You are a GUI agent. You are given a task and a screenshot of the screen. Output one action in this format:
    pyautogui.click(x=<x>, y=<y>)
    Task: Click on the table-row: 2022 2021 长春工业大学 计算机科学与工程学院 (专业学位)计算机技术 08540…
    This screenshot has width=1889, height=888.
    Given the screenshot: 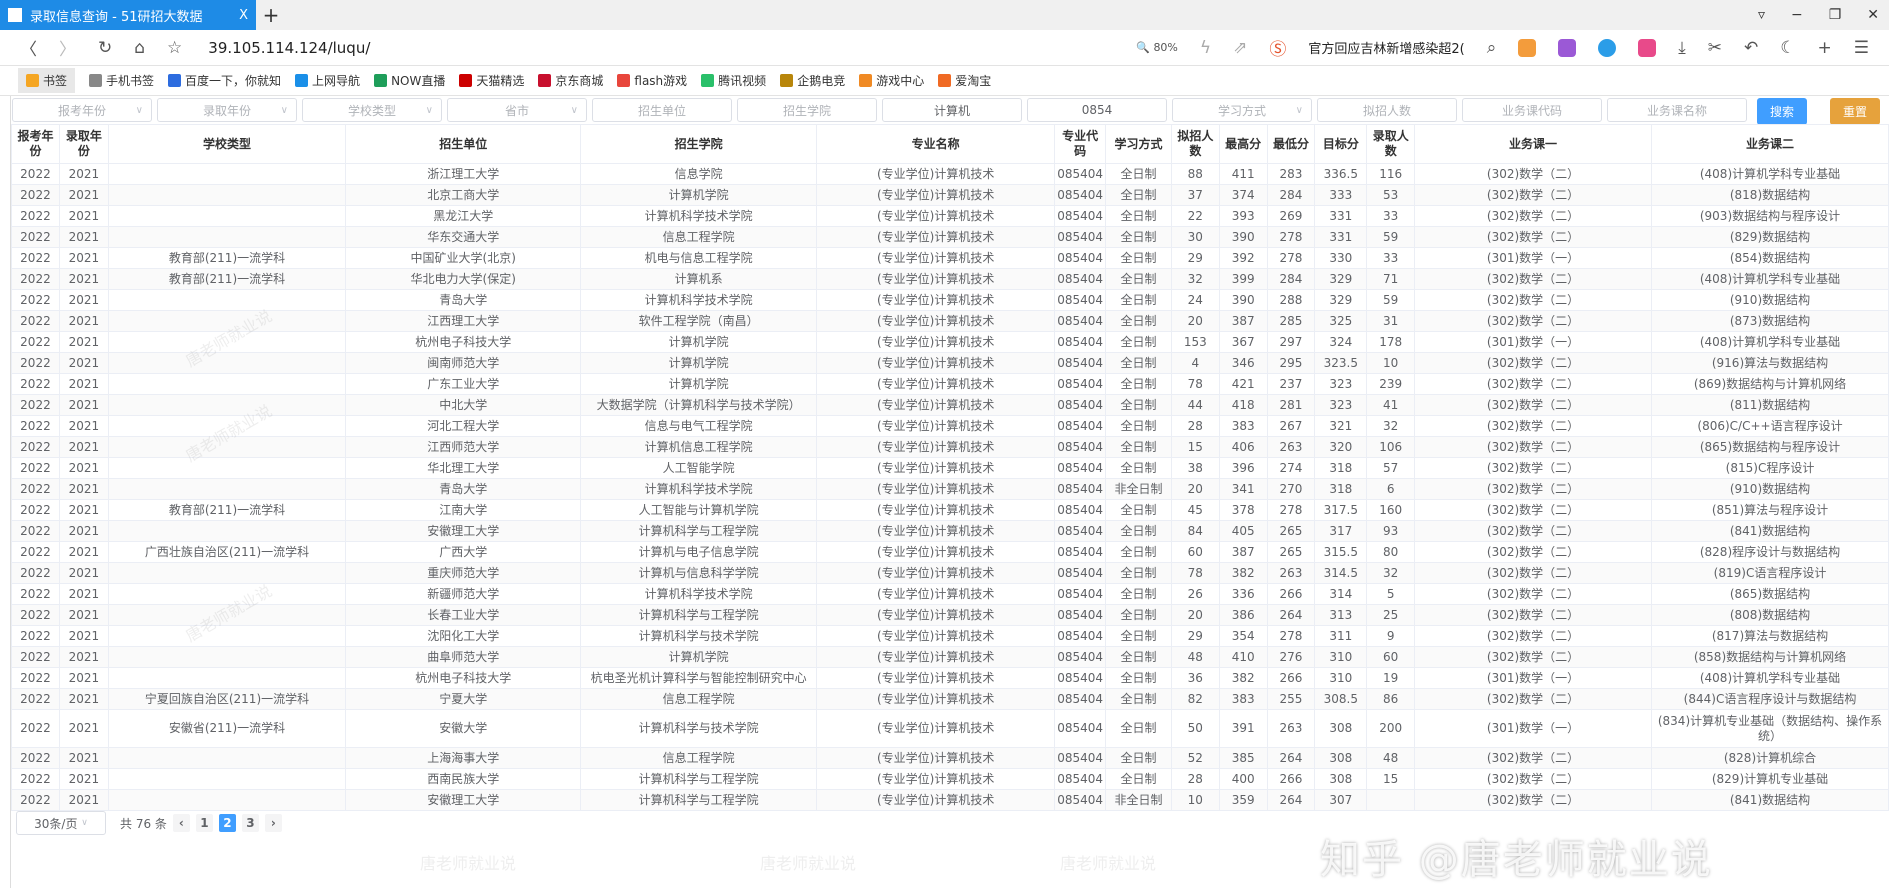 What is the action you would take?
    pyautogui.click(x=950, y=615)
    